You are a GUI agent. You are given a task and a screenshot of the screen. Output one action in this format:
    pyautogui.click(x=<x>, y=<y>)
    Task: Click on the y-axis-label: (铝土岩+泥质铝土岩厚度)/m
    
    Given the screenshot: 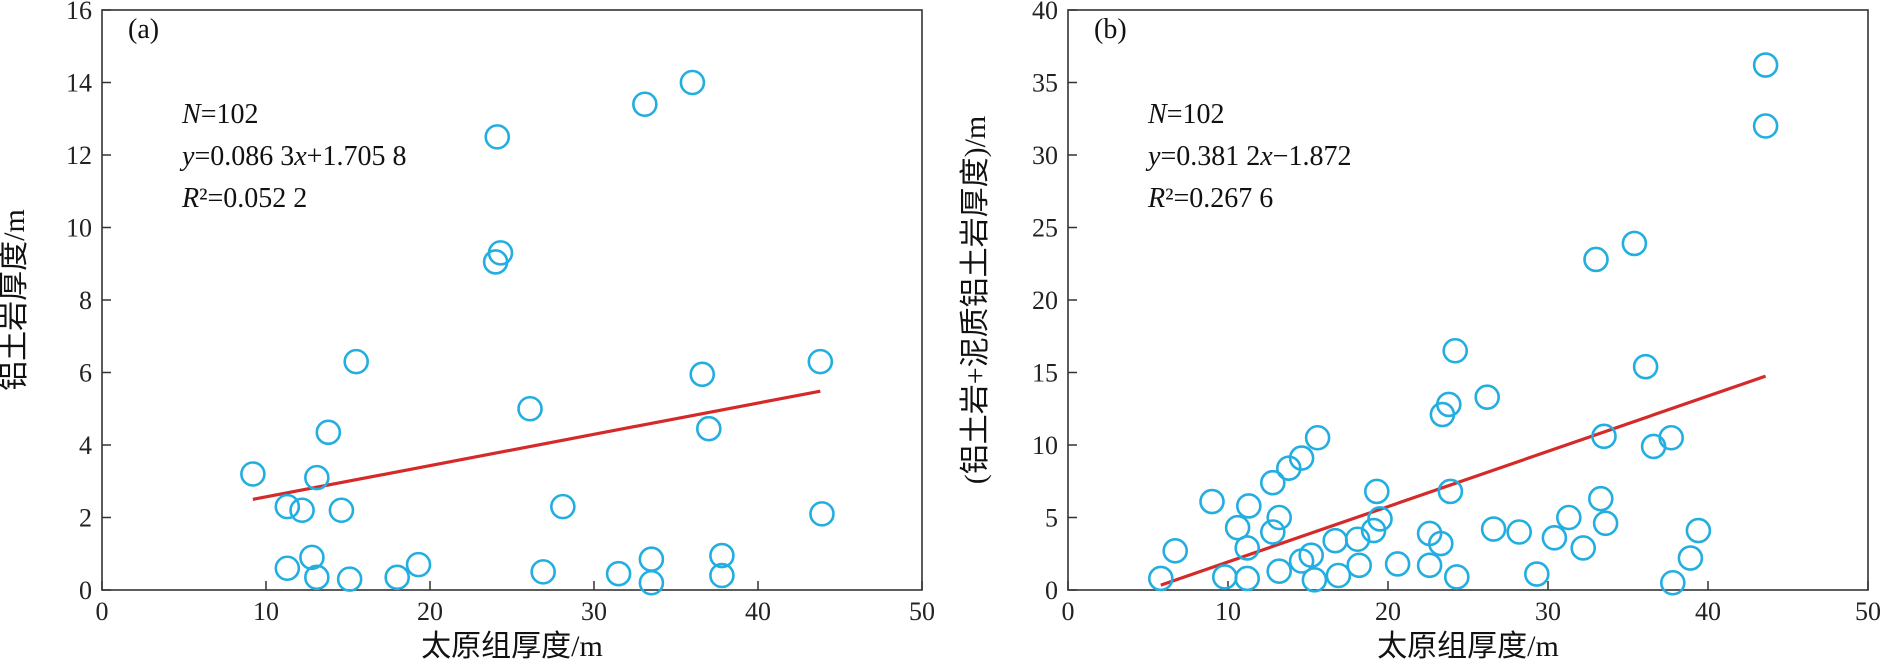 What is the action you would take?
    pyautogui.click(x=975, y=300)
    